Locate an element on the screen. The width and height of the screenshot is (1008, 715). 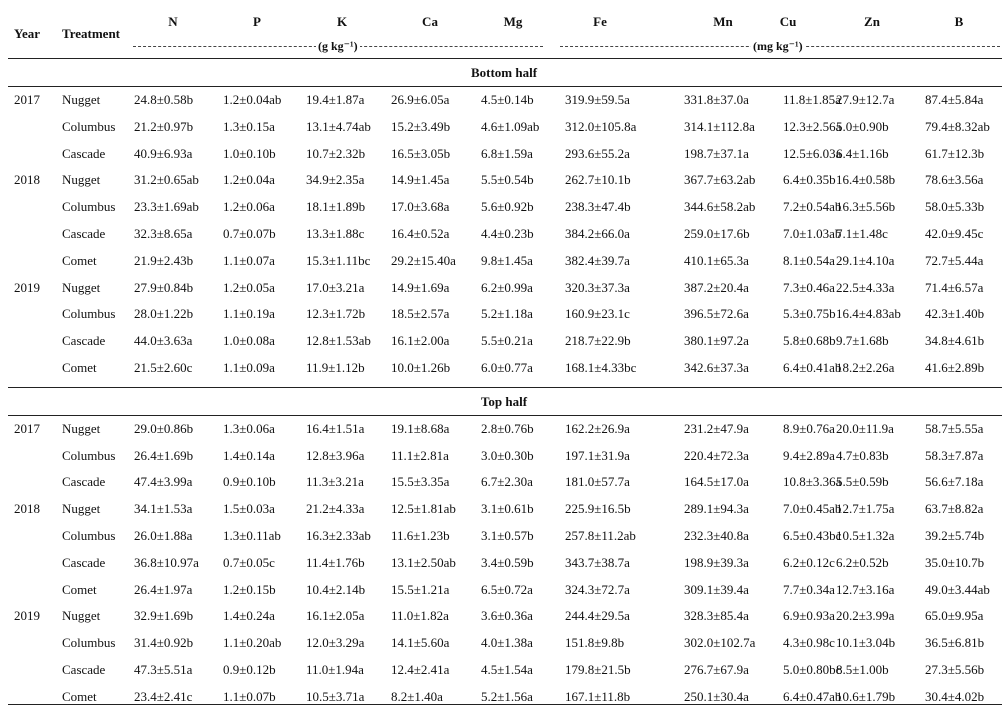
value-cell-cu: 9.4±2.89a is located at coordinates (809, 455).